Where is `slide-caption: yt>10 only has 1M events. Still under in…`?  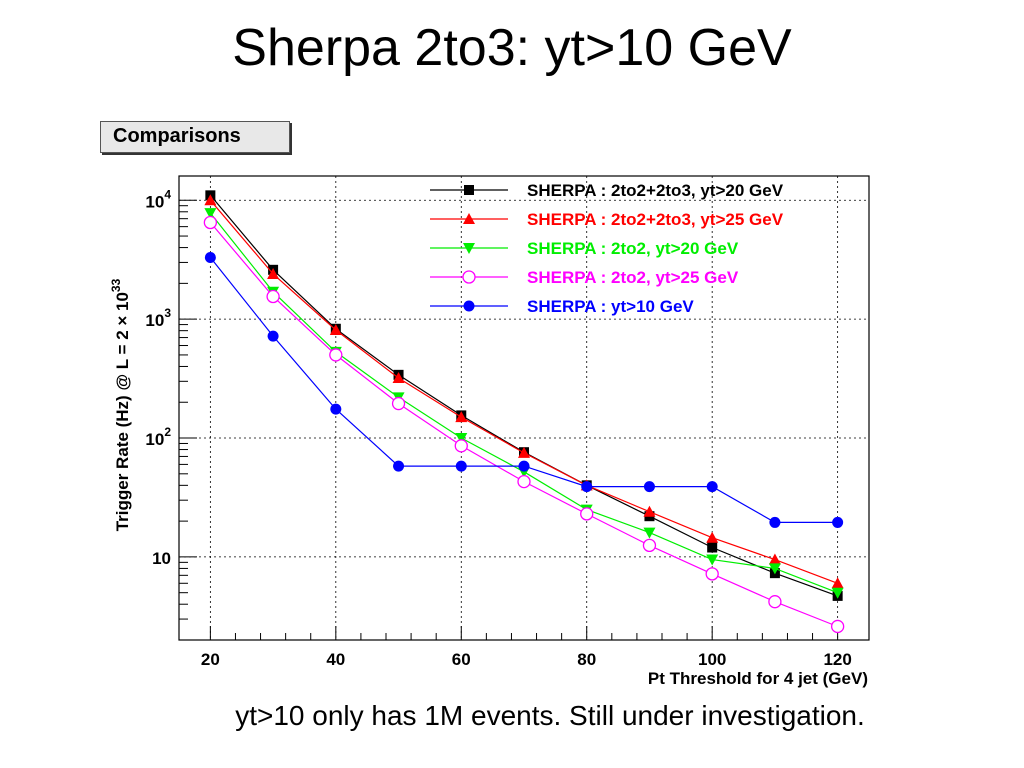 slide-caption: yt>10 only has 1M events. Still under in… is located at coordinates (550, 715).